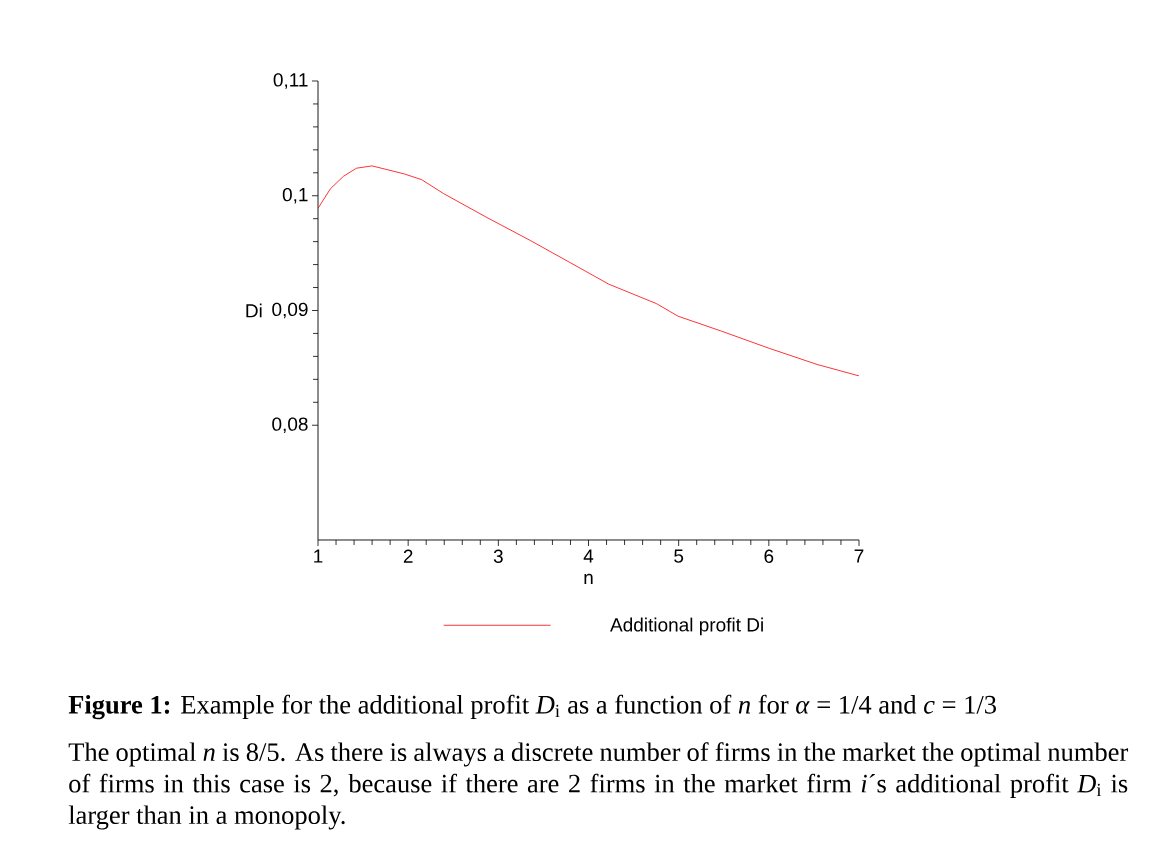 The height and width of the screenshot is (866, 1152). Describe the element at coordinates (598, 786) in the screenshot. I see `text: The optimal n is 8/5. As there is always a discrete number of firms in the market the optimal number of firms in this case is 2, because if there are 2 firms in the market firm i´s additional profit D$_{i}$ is larger than in a monopoly.` at that location.